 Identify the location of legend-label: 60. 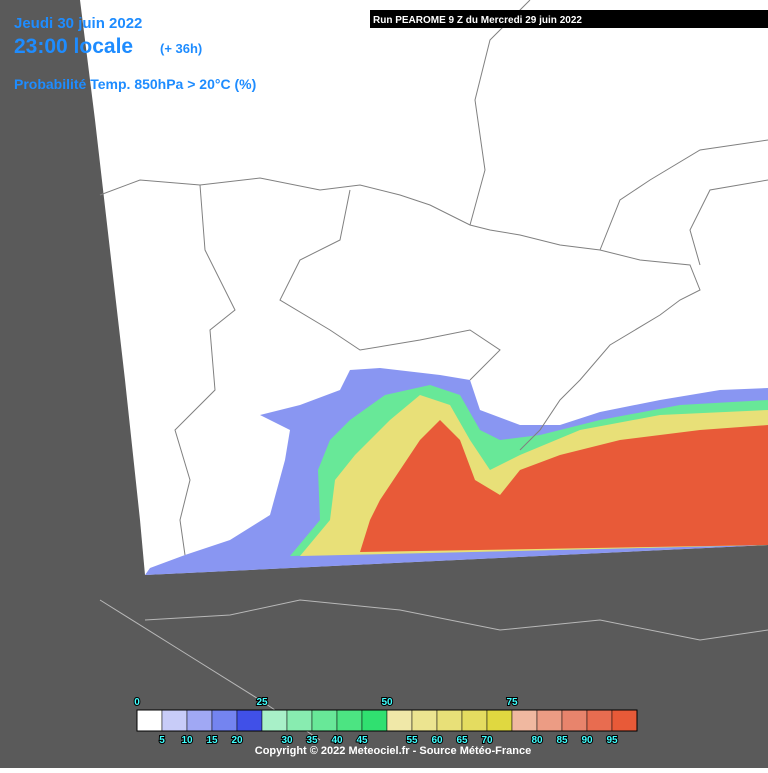
(437, 740).